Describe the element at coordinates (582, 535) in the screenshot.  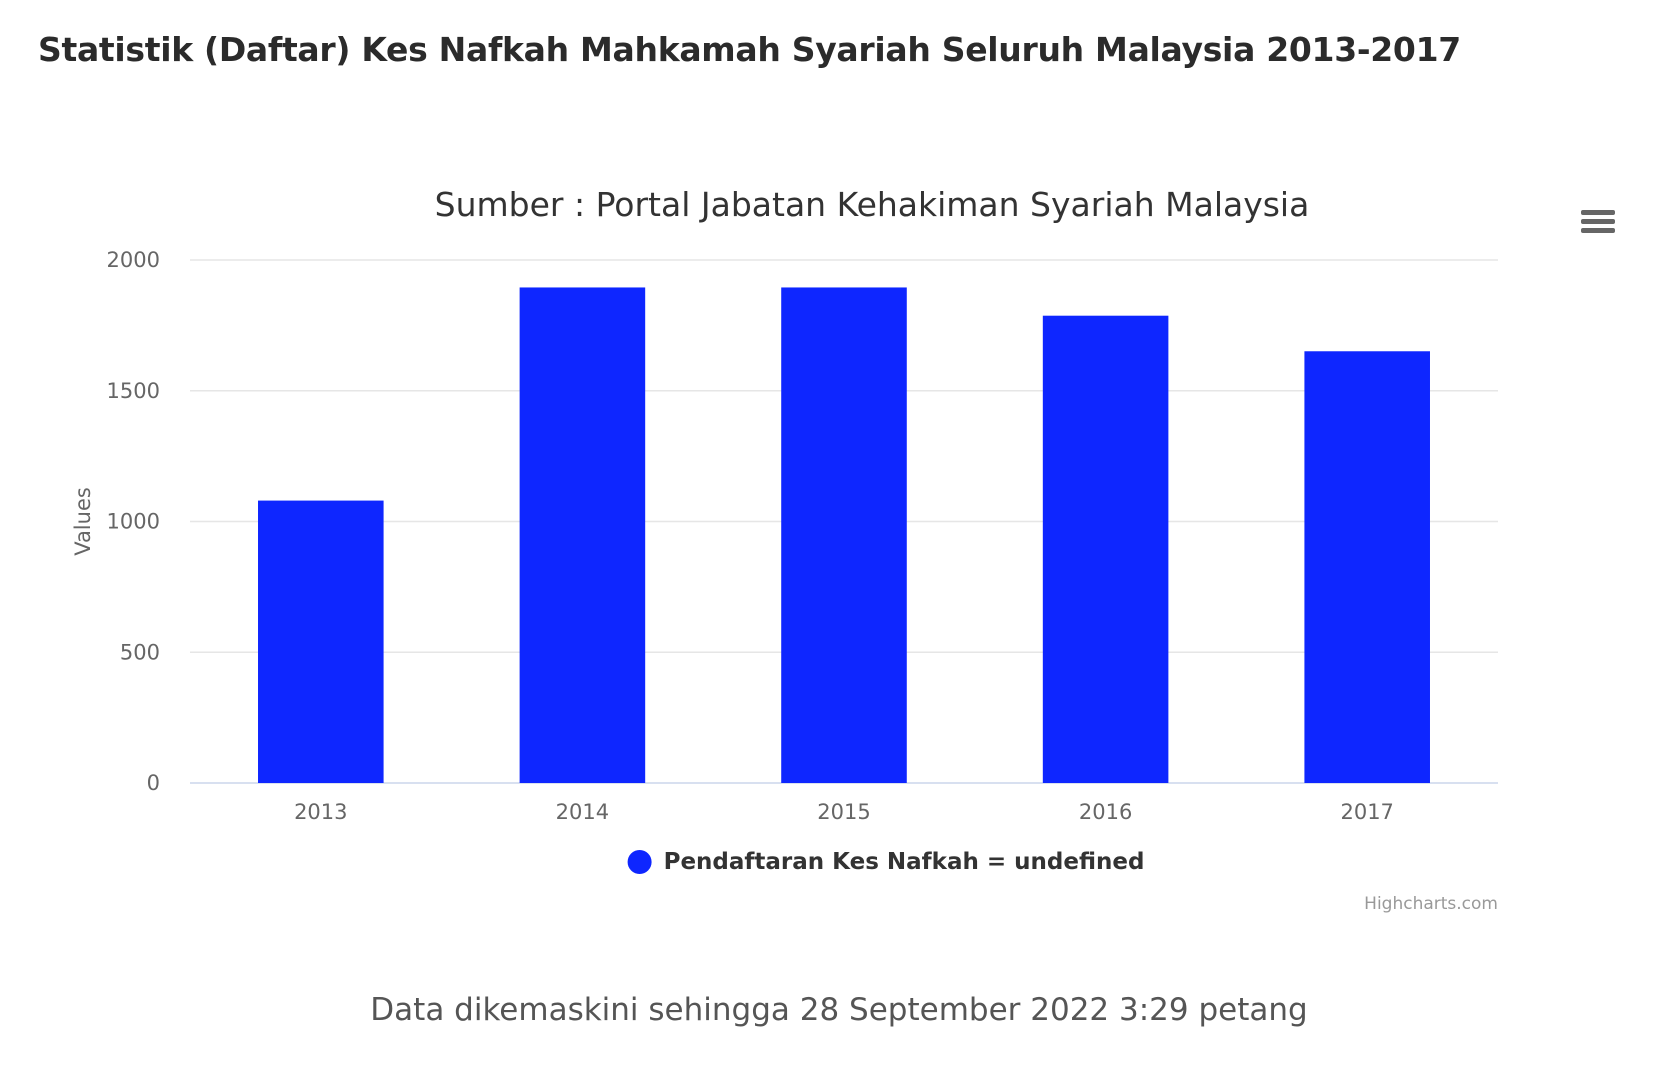
I see `bar-2014` at that location.